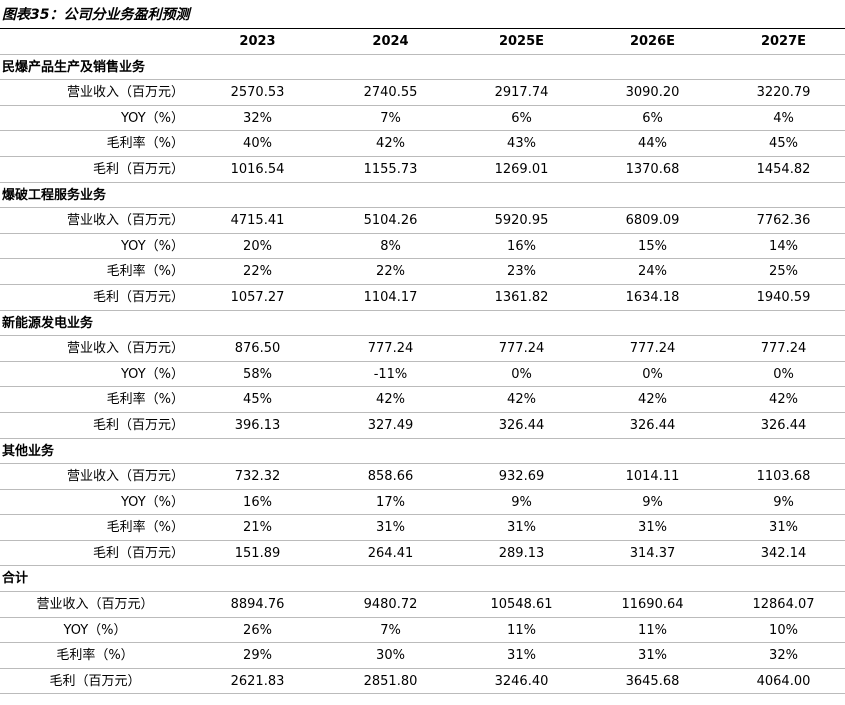 The image size is (845, 705). Describe the element at coordinates (521, 681) in the screenshot. I see `cell-value: 3246.40` at that location.